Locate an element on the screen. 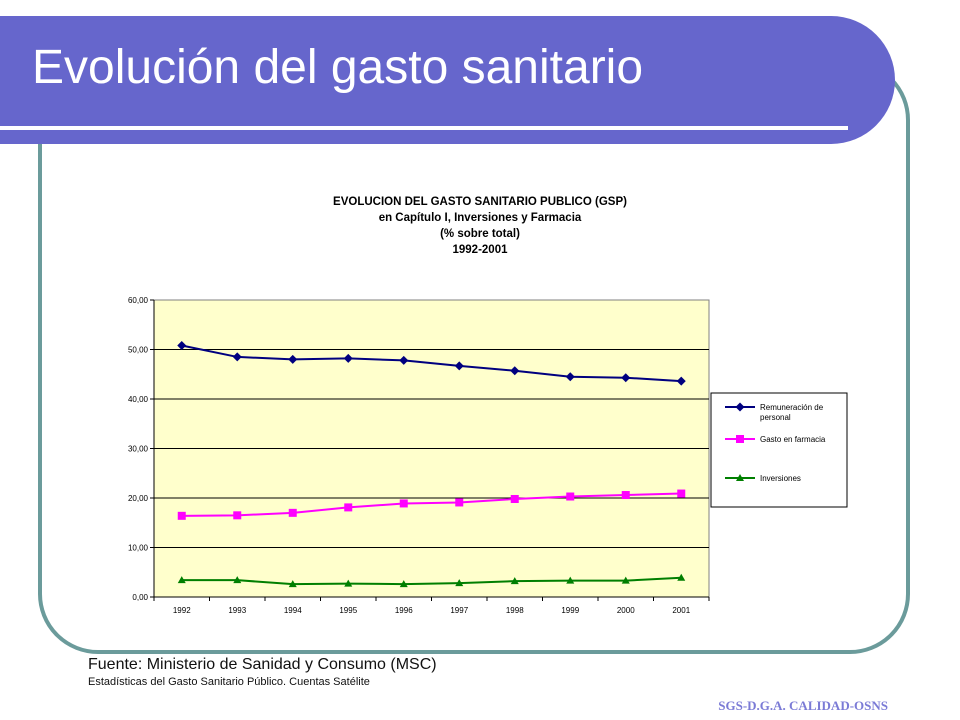 The width and height of the screenshot is (960, 720). legend-label: Remuneración de is located at coordinates (792, 407).